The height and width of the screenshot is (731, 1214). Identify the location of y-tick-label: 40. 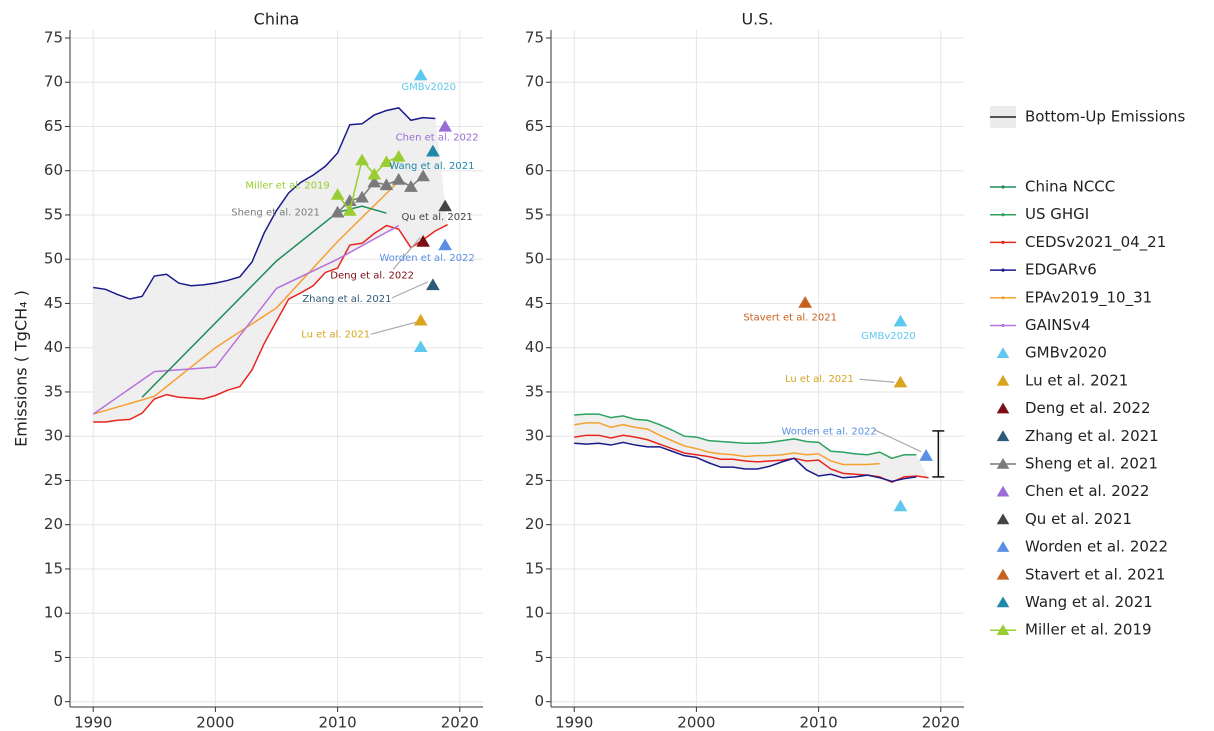
(534, 347).